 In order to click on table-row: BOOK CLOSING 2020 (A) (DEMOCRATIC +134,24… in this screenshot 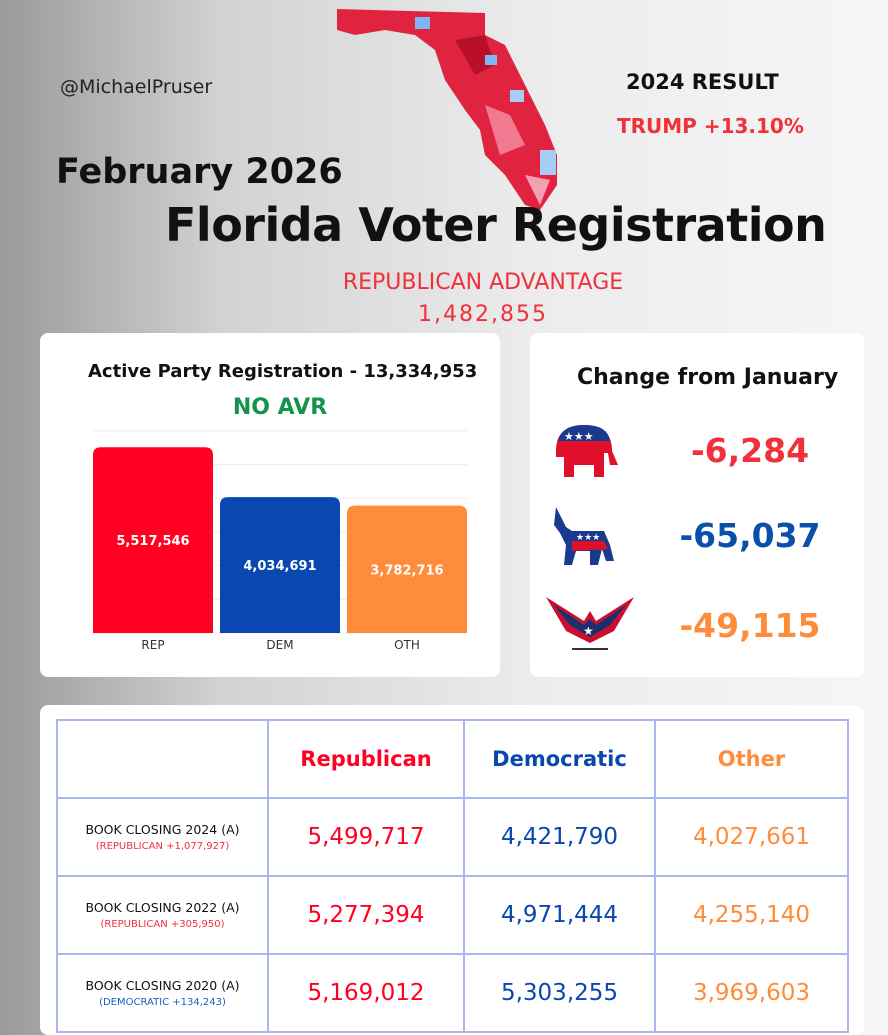, I will do `click(452, 993)`.